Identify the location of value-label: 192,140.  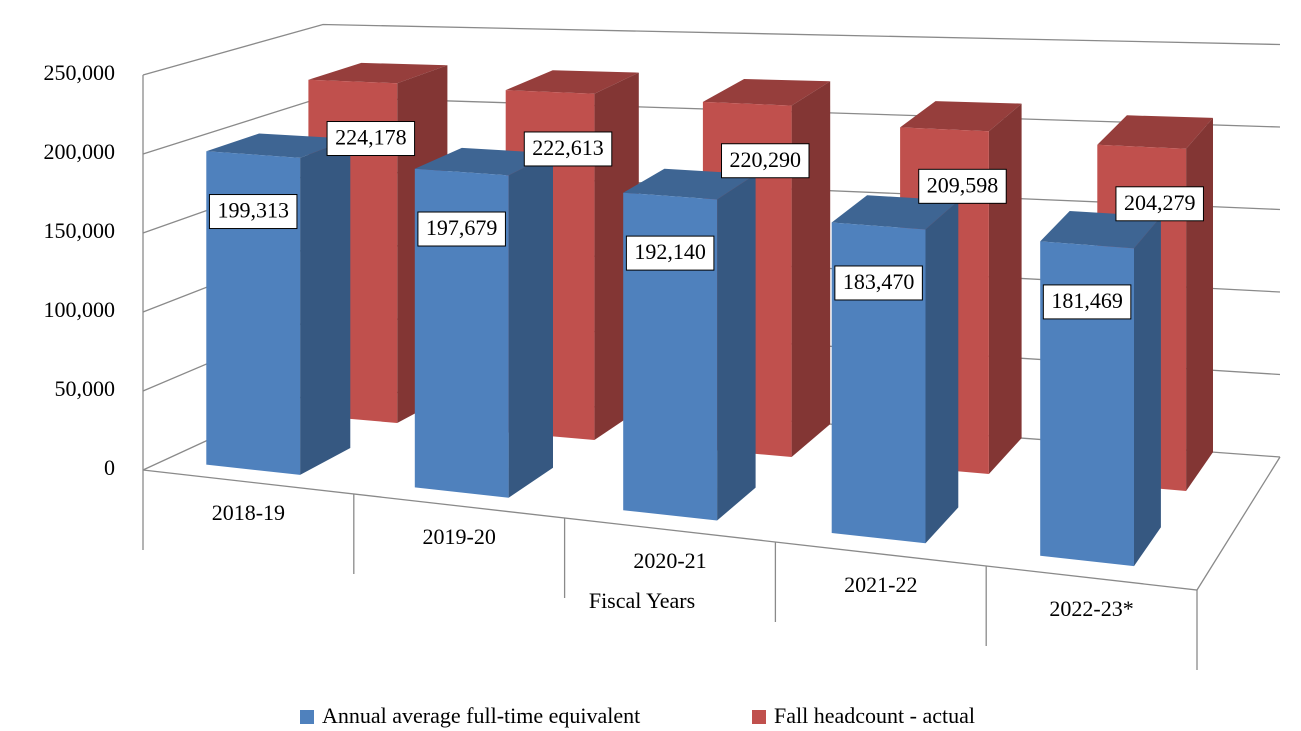
(670, 251).